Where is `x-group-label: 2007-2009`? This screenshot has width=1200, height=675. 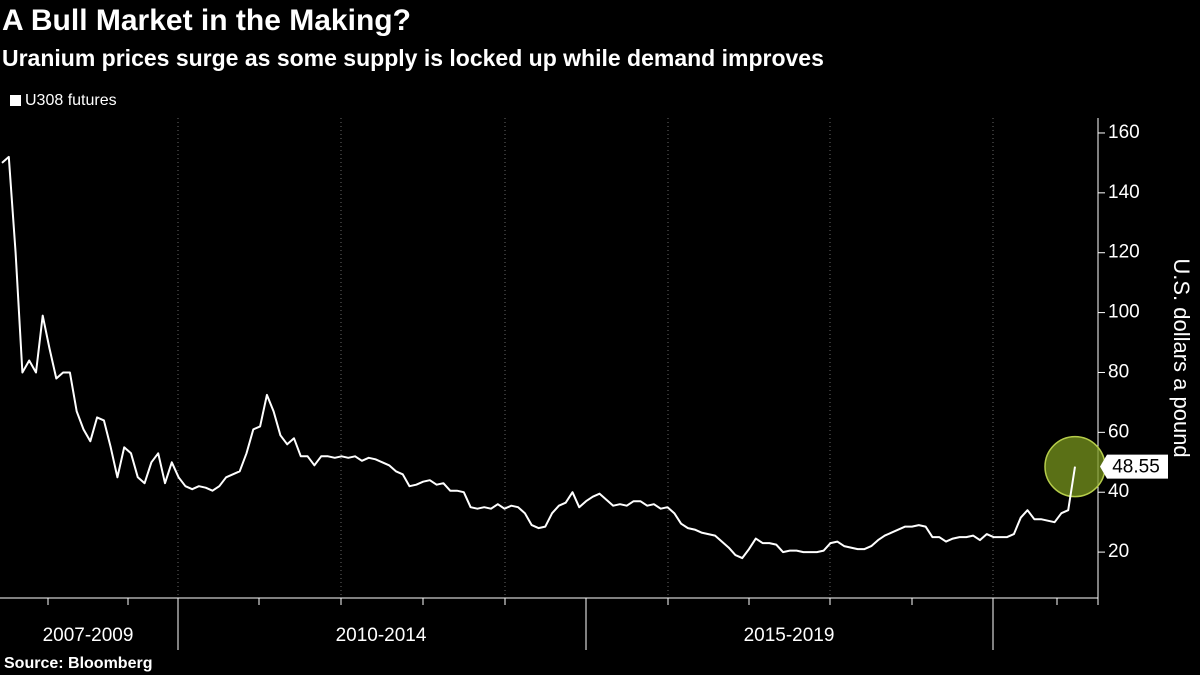 x-group-label: 2007-2009 is located at coordinates (88, 635).